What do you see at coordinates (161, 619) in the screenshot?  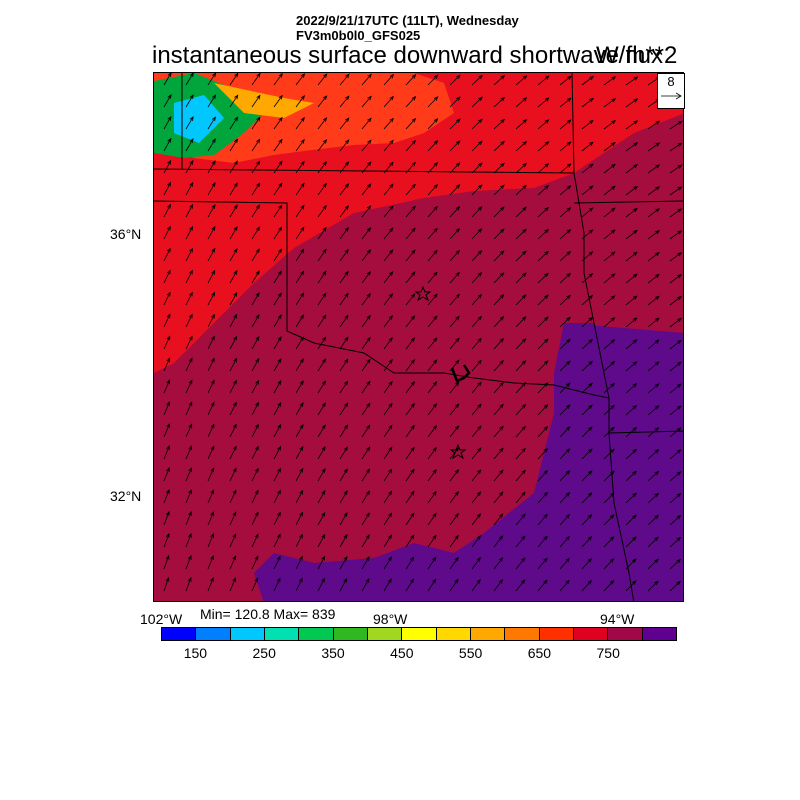 I see `lon-label-102: 102°W` at bounding box center [161, 619].